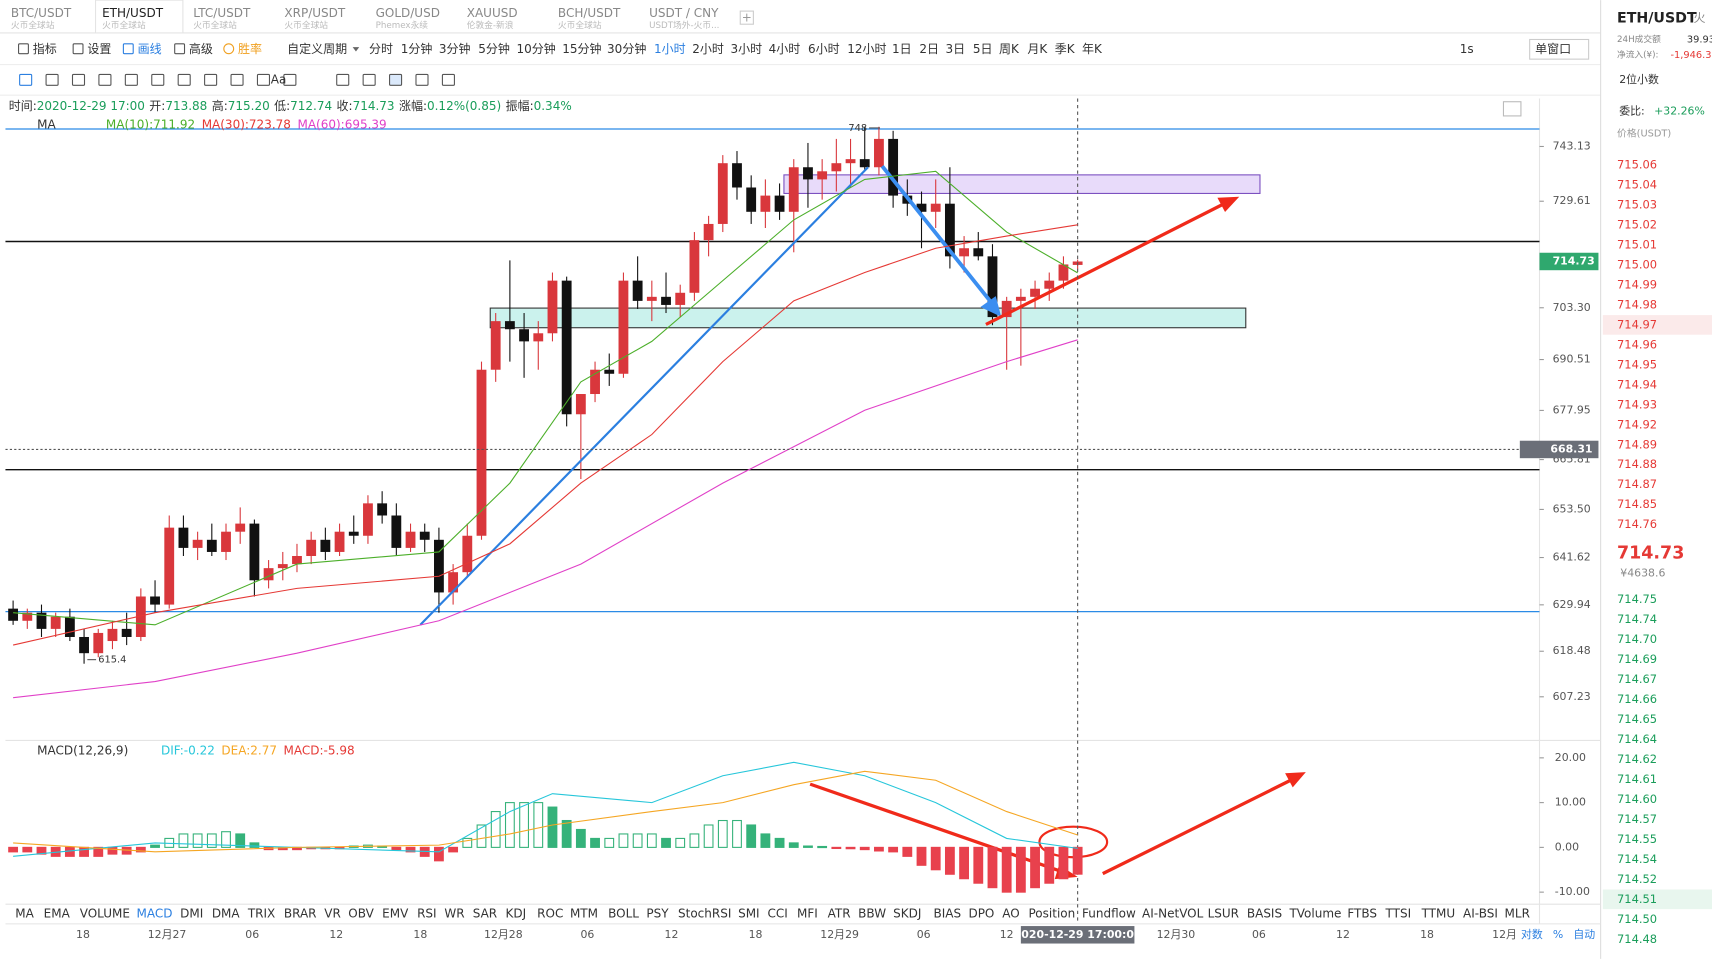 Image resolution: width=1712 pixels, height=959 pixels. I want to click on indicator-button: DMI, so click(191, 914).